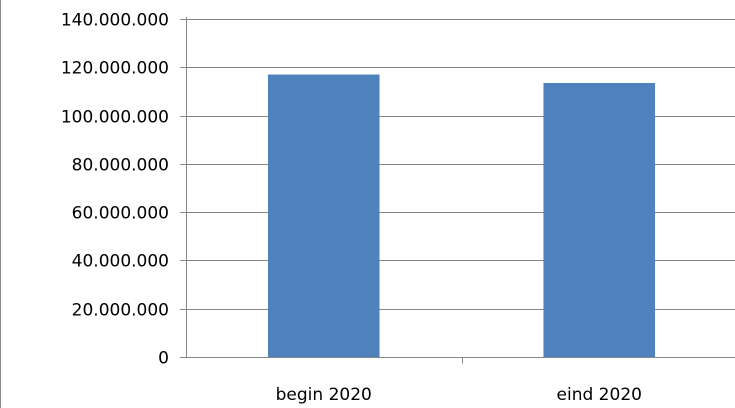  I want to click on x-tick-label: eind 2020, so click(599, 395).